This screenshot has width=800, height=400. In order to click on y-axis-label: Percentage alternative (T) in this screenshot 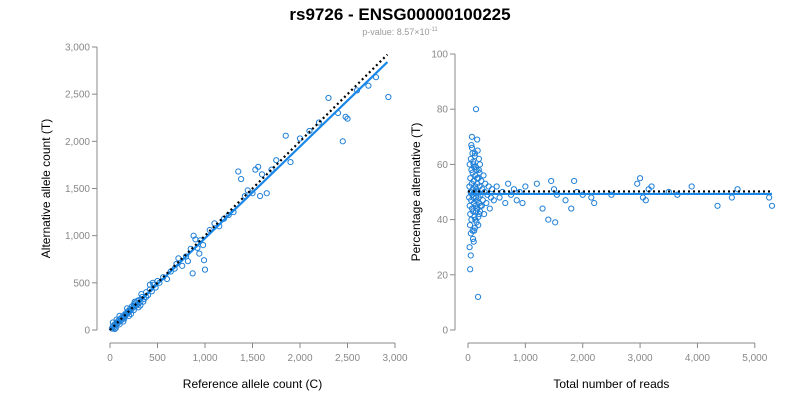, I will do `click(416, 192)`.